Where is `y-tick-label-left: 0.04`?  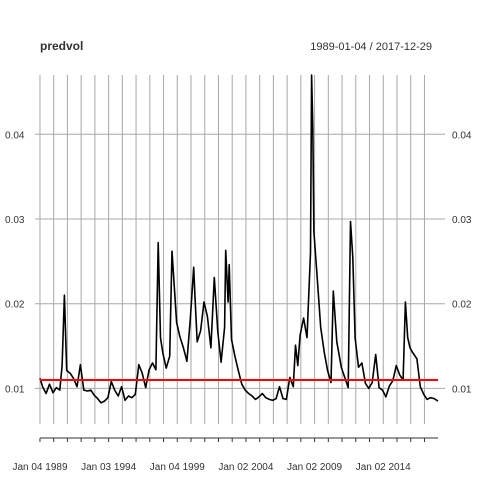 y-tick-label-left: 0.04 is located at coordinates (15, 135).